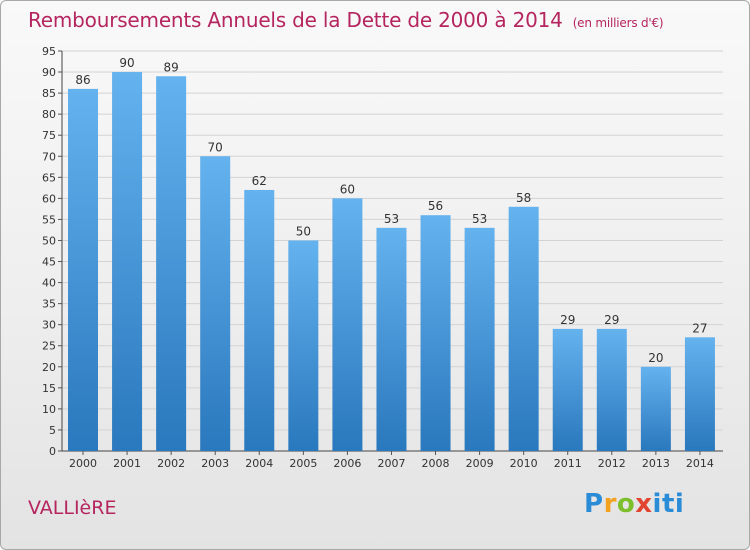 The height and width of the screenshot is (550, 750). Describe the element at coordinates (656, 463) in the screenshot. I see `x-tick-label-2013: 2013` at that location.